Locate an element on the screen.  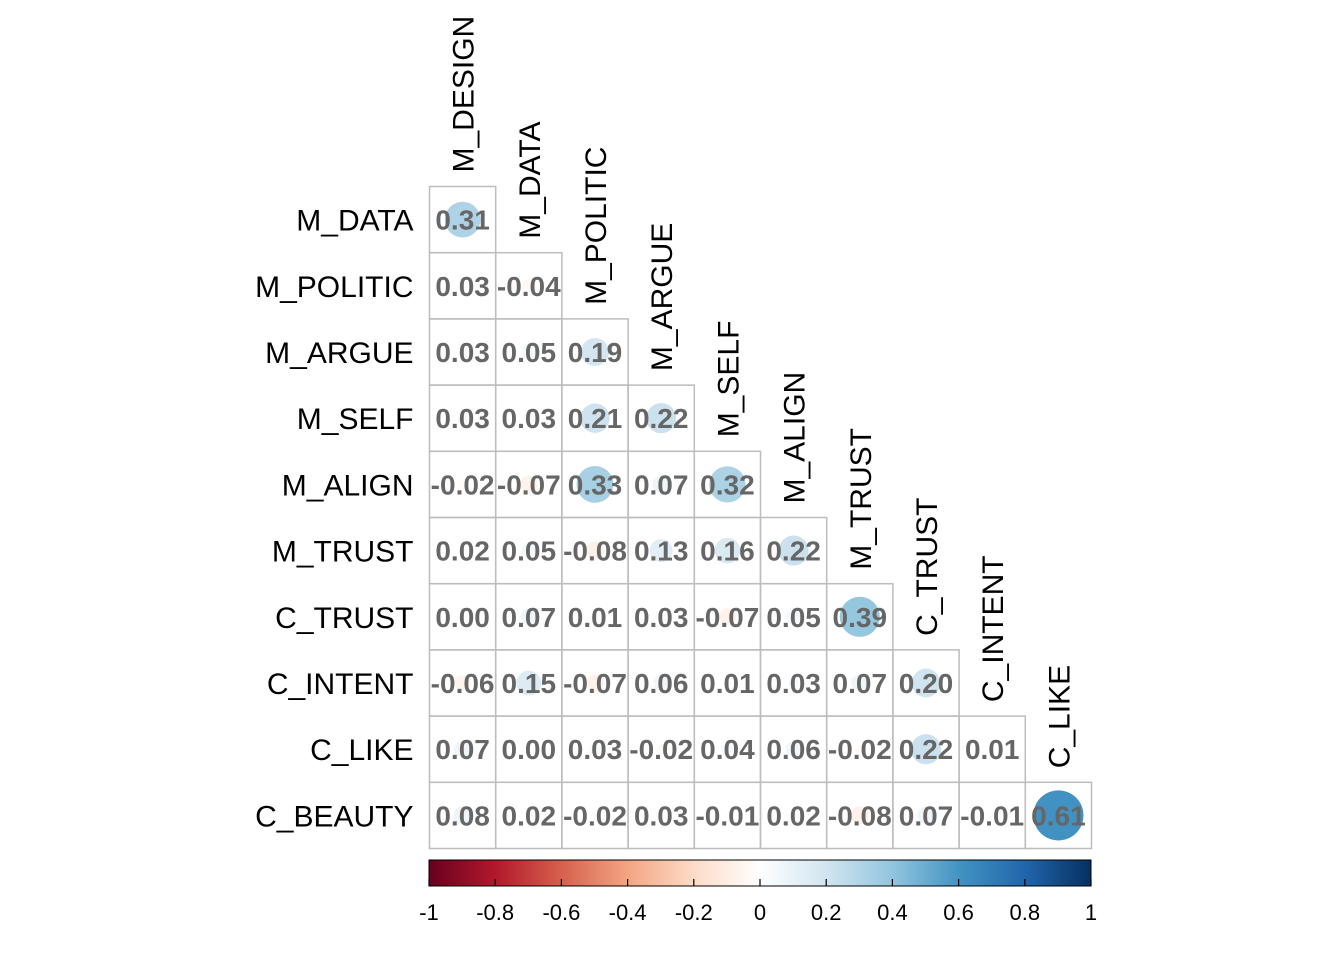
colorbar-tick-label: 1 is located at coordinates (1091, 912).